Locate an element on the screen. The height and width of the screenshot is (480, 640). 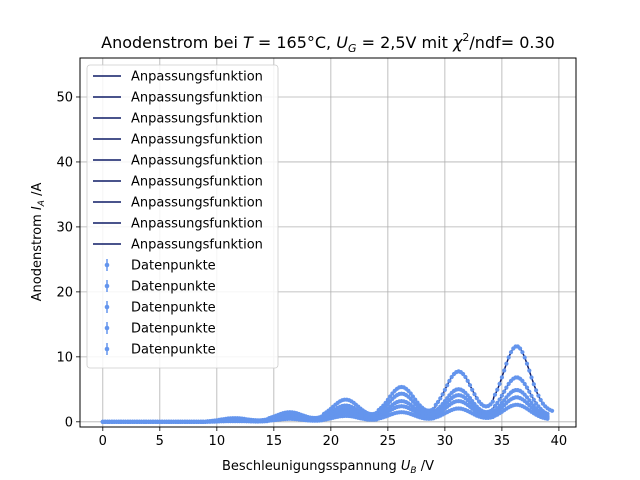
y-tick-label: 40 is located at coordinates (64, 162).